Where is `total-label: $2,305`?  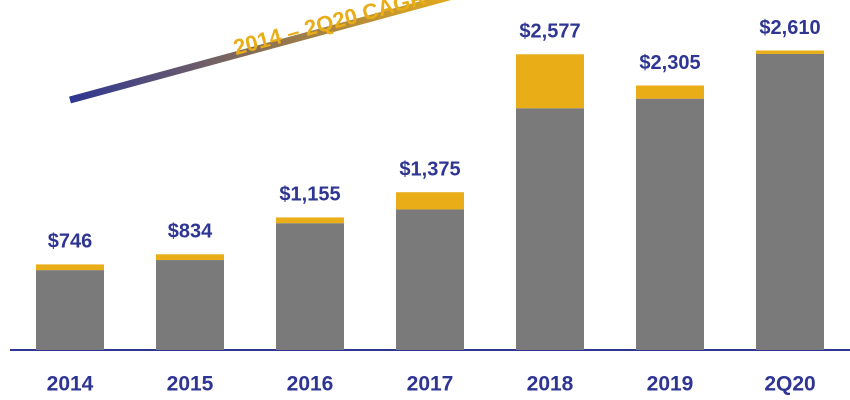
total-label: $2,305 is located at coordinates (669, 63).